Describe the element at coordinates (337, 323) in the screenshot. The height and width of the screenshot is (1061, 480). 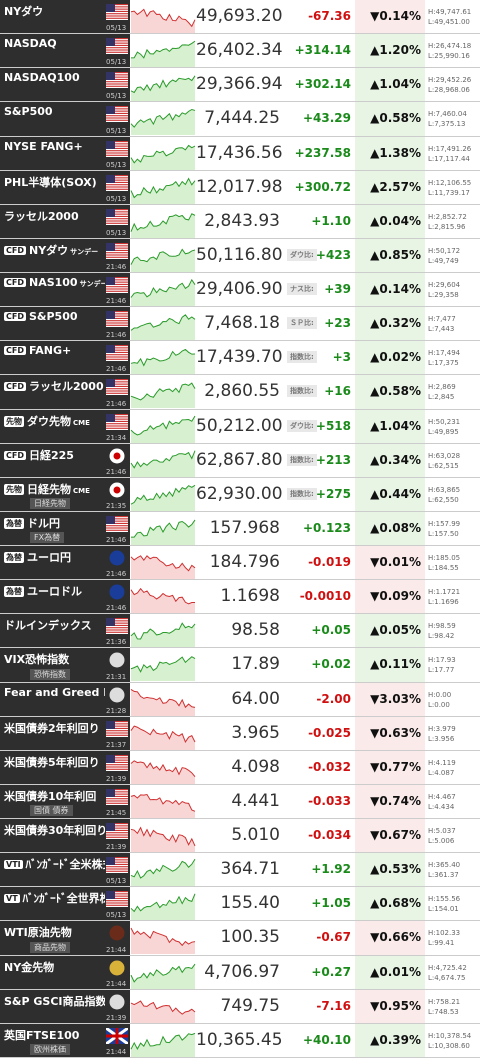
I see `change-value: +23` at that location.